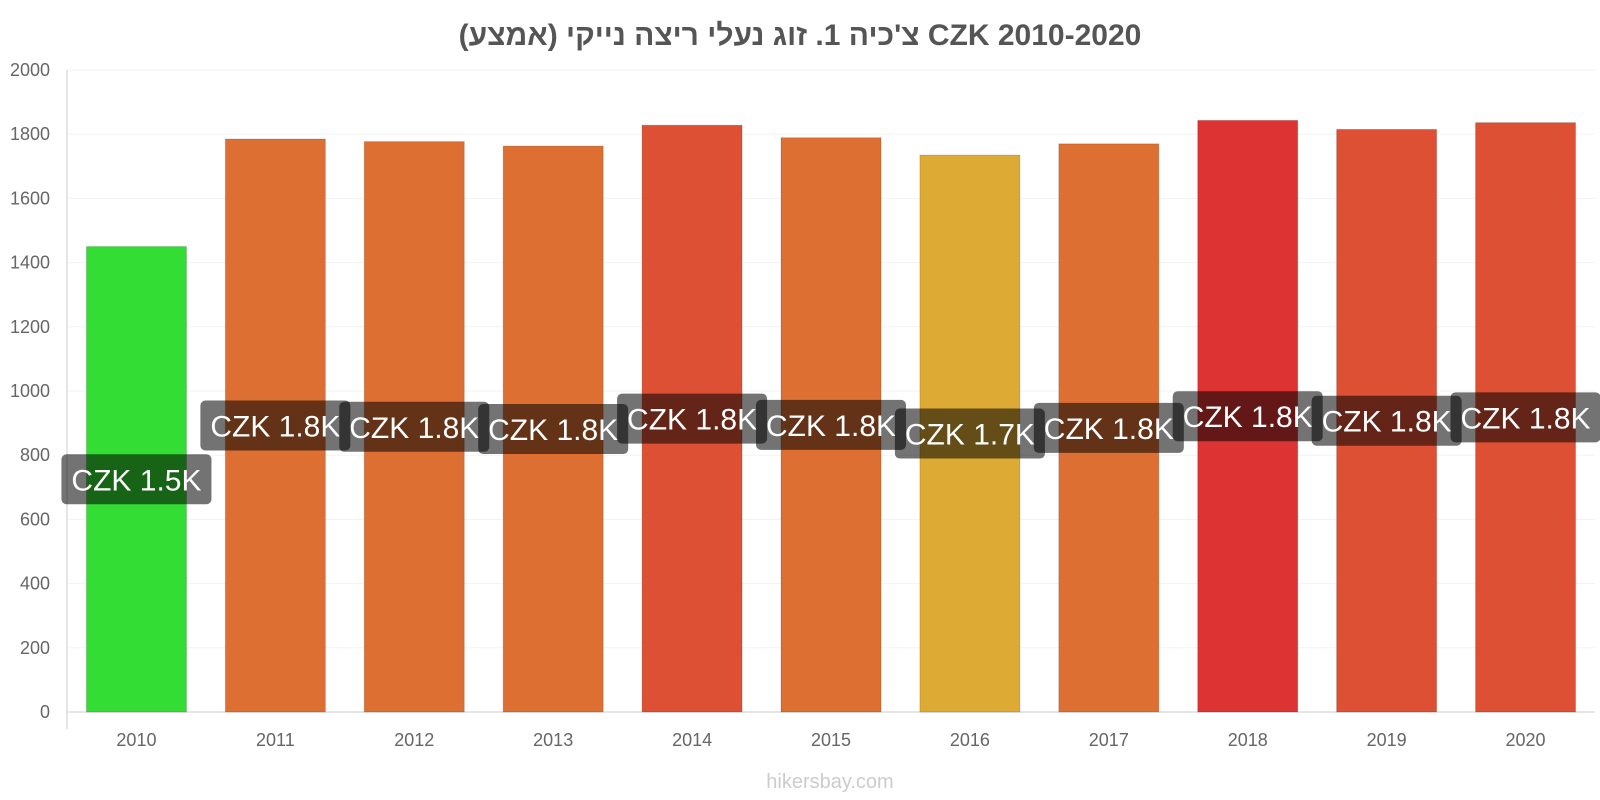 The height and width of the screenshot is (800, 1600). I want to click on y-tick-label: 800, so click(35, 455).